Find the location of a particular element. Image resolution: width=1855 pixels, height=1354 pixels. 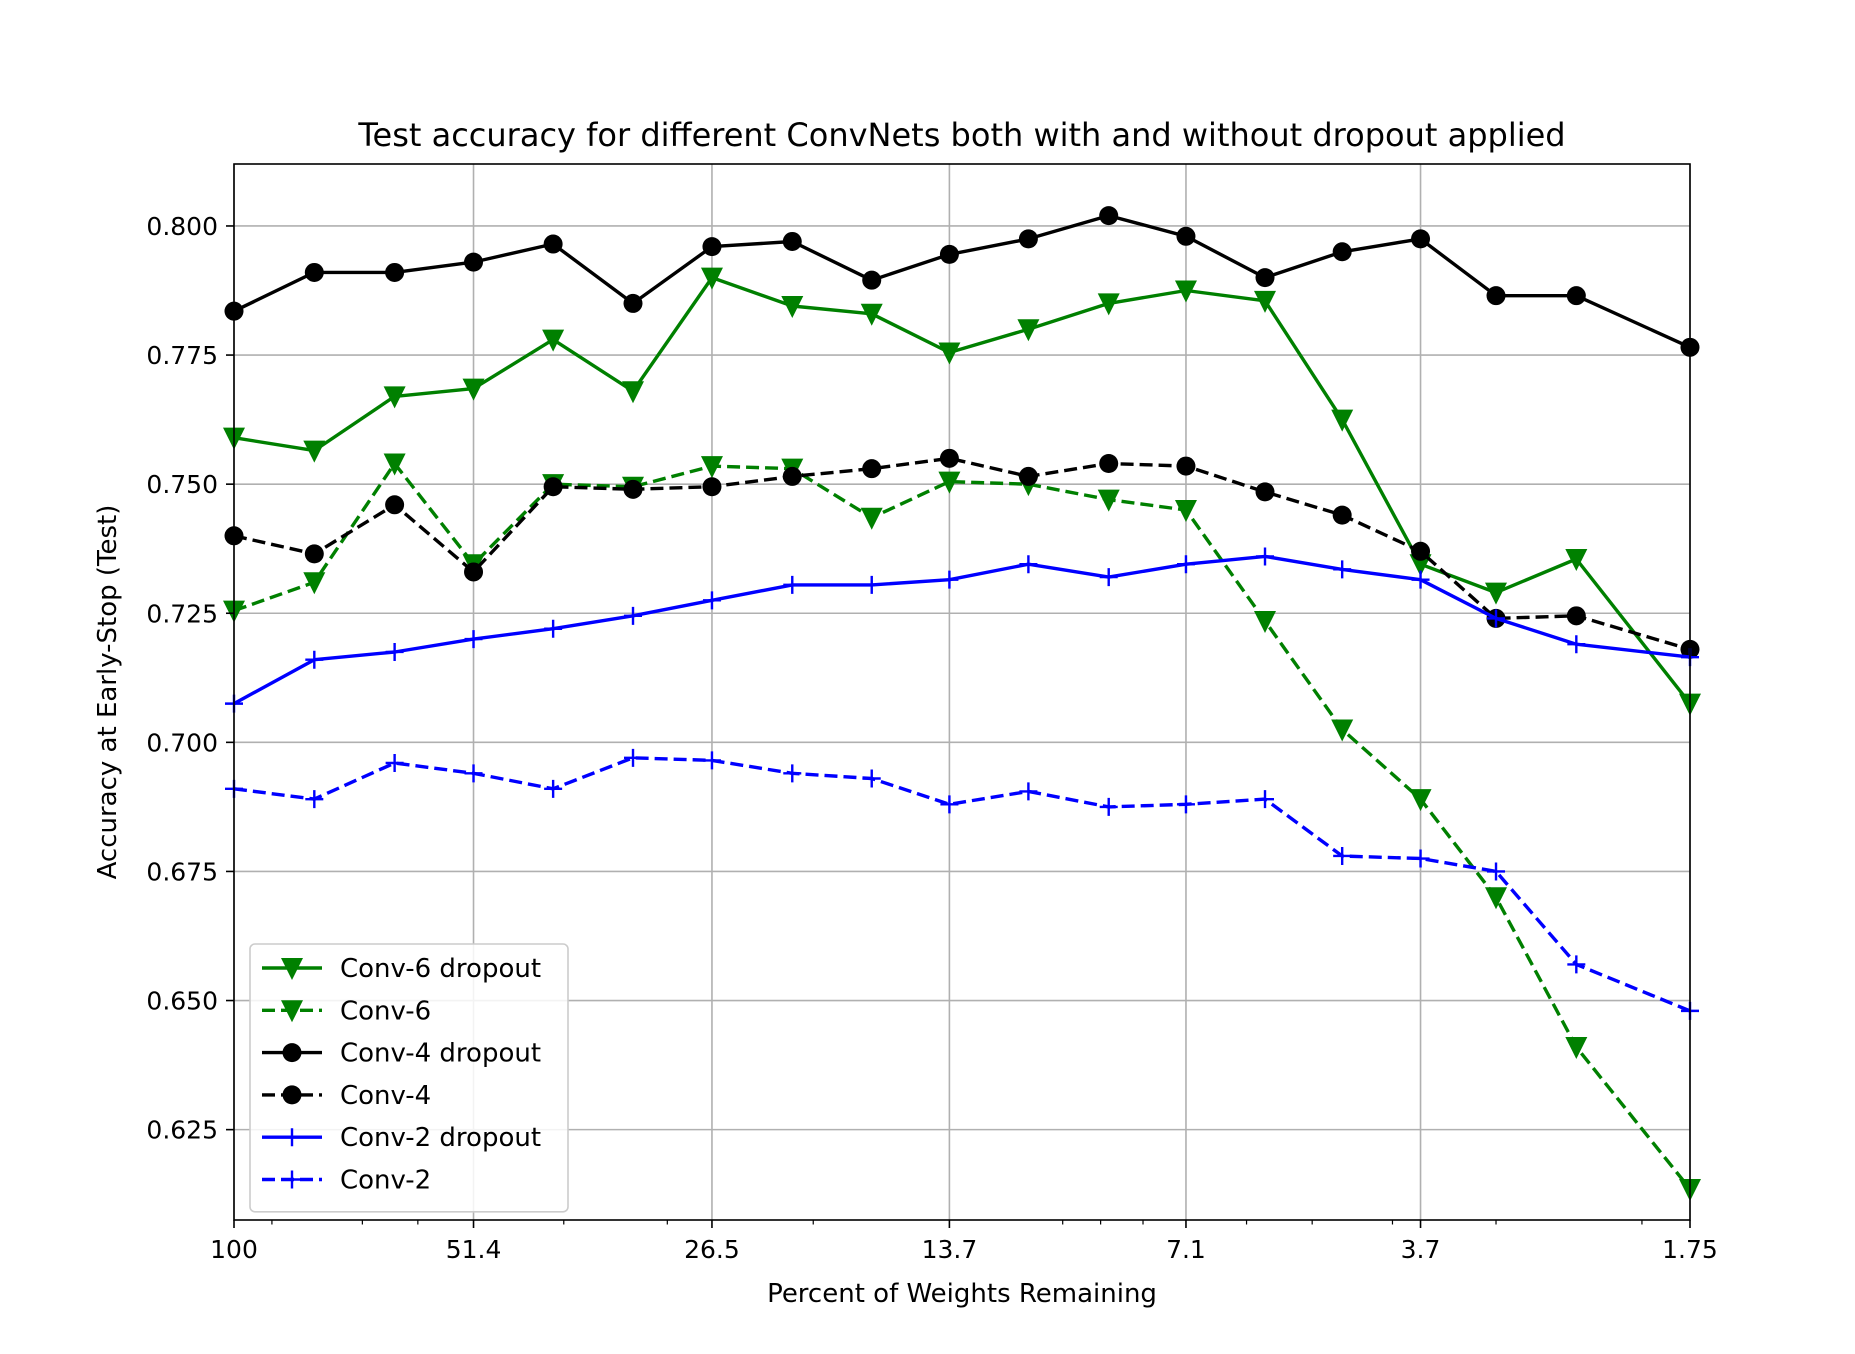

y-axis: 0.625 0.650 0.675 0.700 0.725 0.750 0.775 0.800 is located at coordinates (190, 678).